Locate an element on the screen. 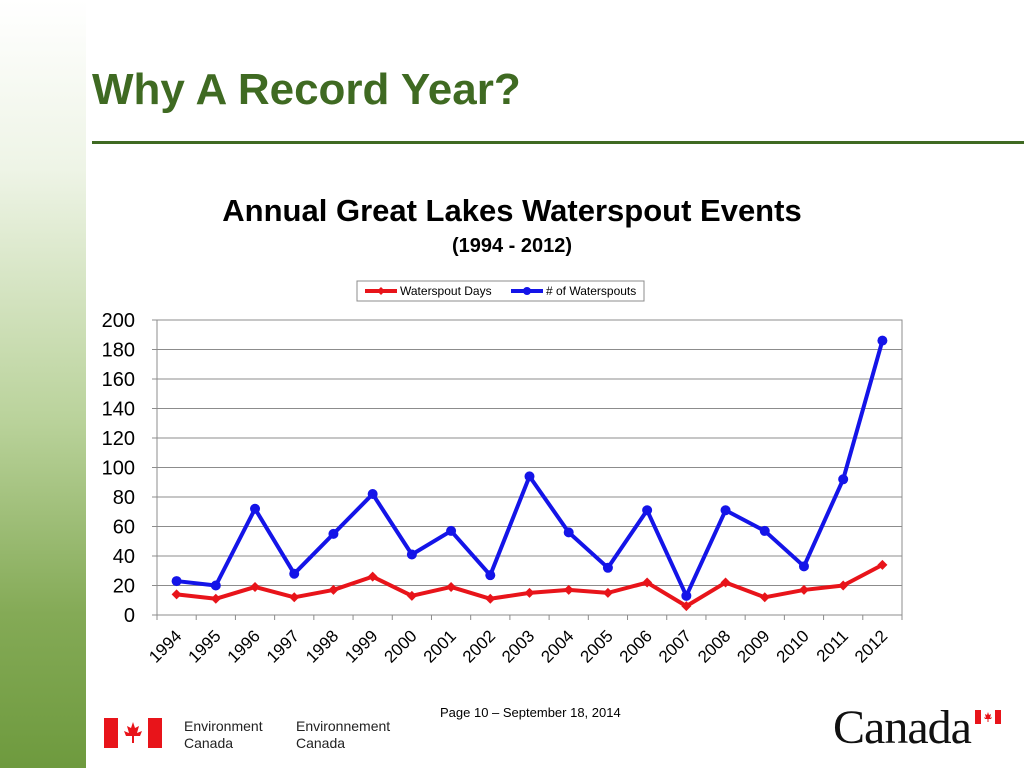 This screenshot has width=1024, height=768. slide-title: Why A Record Year? is located at coordinates (306, 89).